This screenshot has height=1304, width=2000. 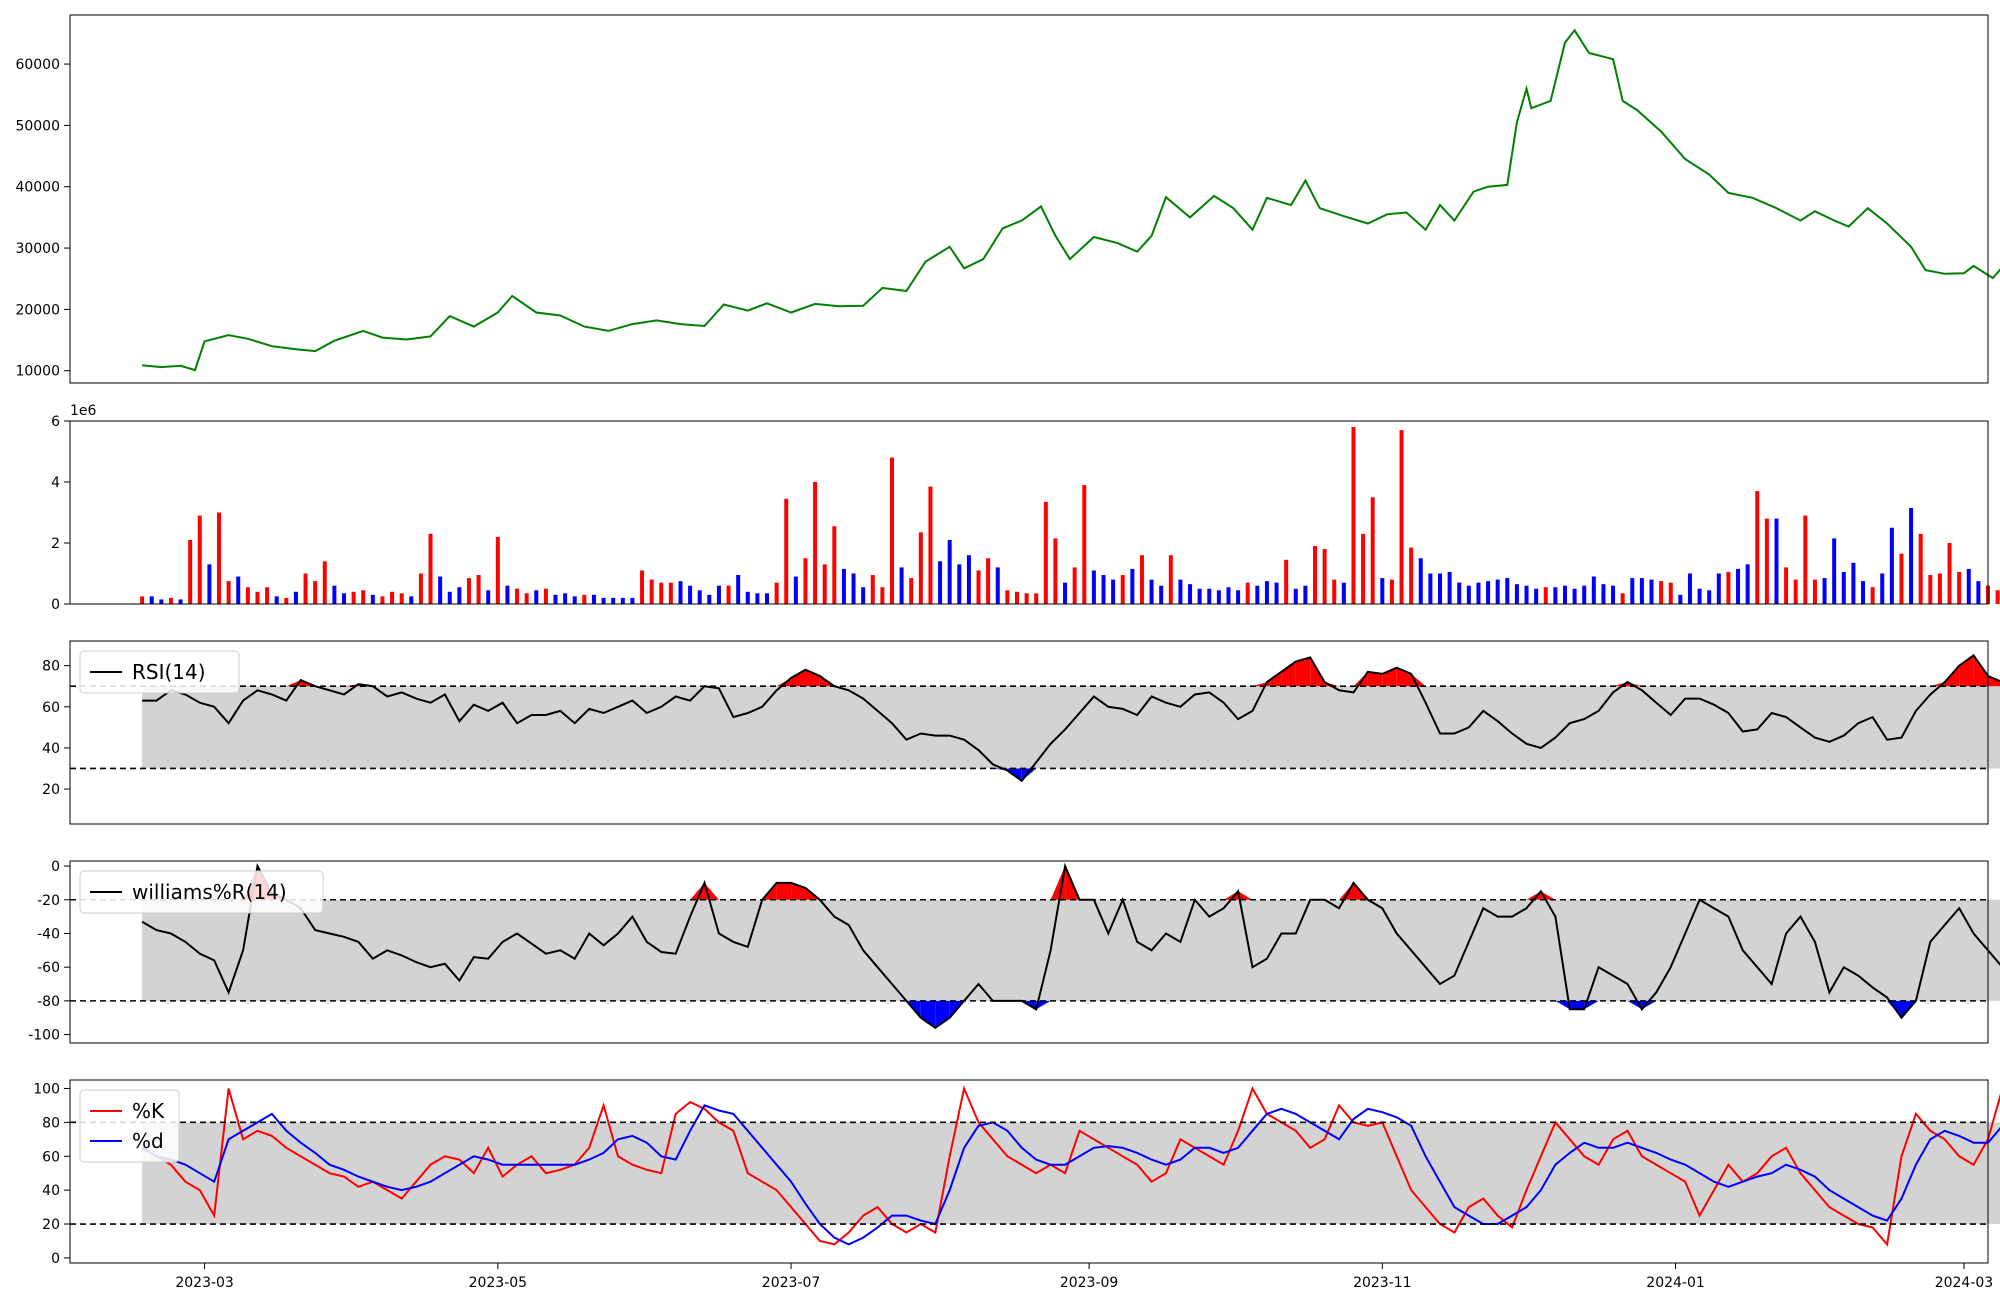 What do you see at coordinates (37, 65) in the screenshot?
I see `price-tick-label: 60000` at bounding box center [37, 65].